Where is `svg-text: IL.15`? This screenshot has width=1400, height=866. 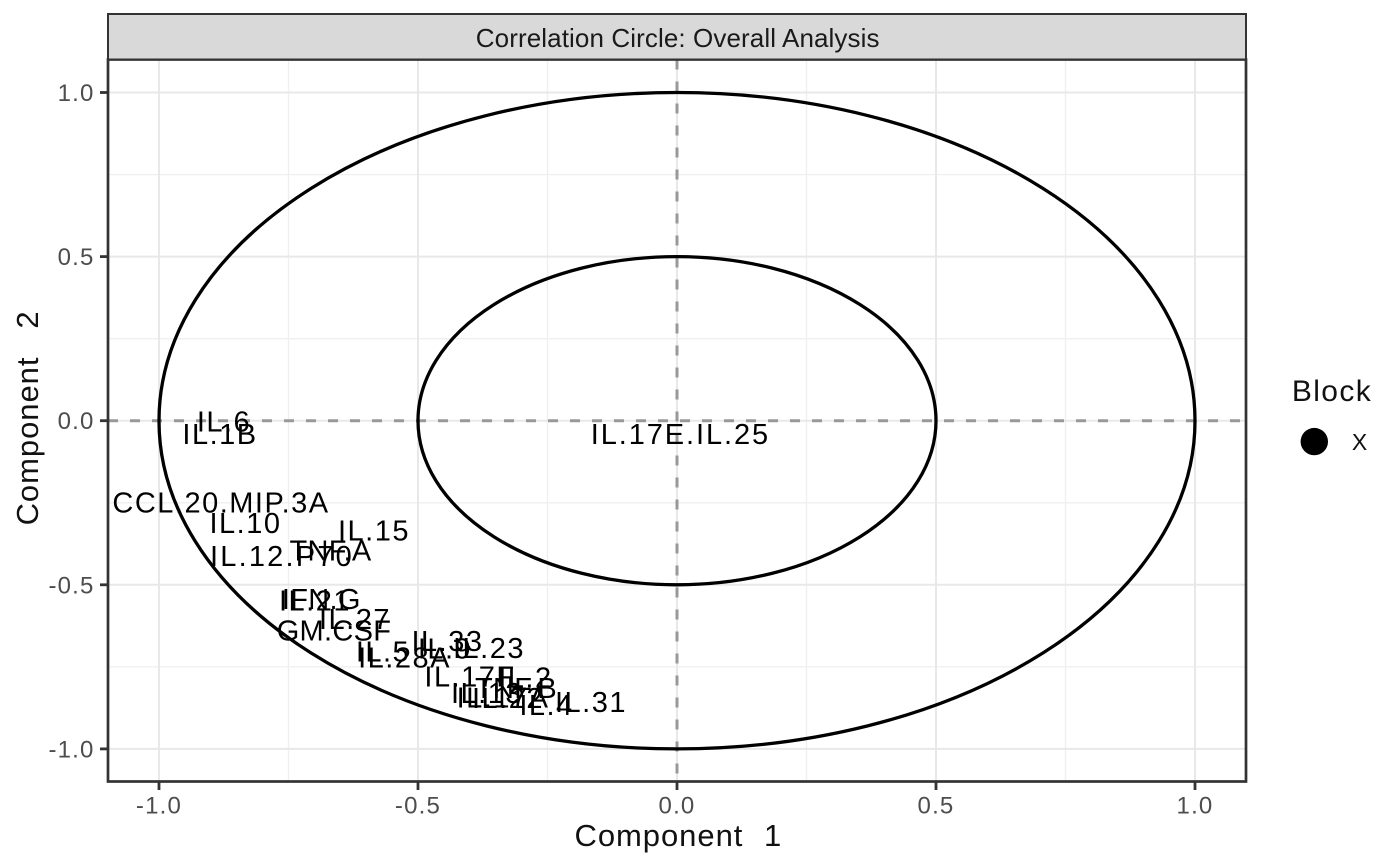 svg-text: IL.15 is located at coordinates (374, 532).